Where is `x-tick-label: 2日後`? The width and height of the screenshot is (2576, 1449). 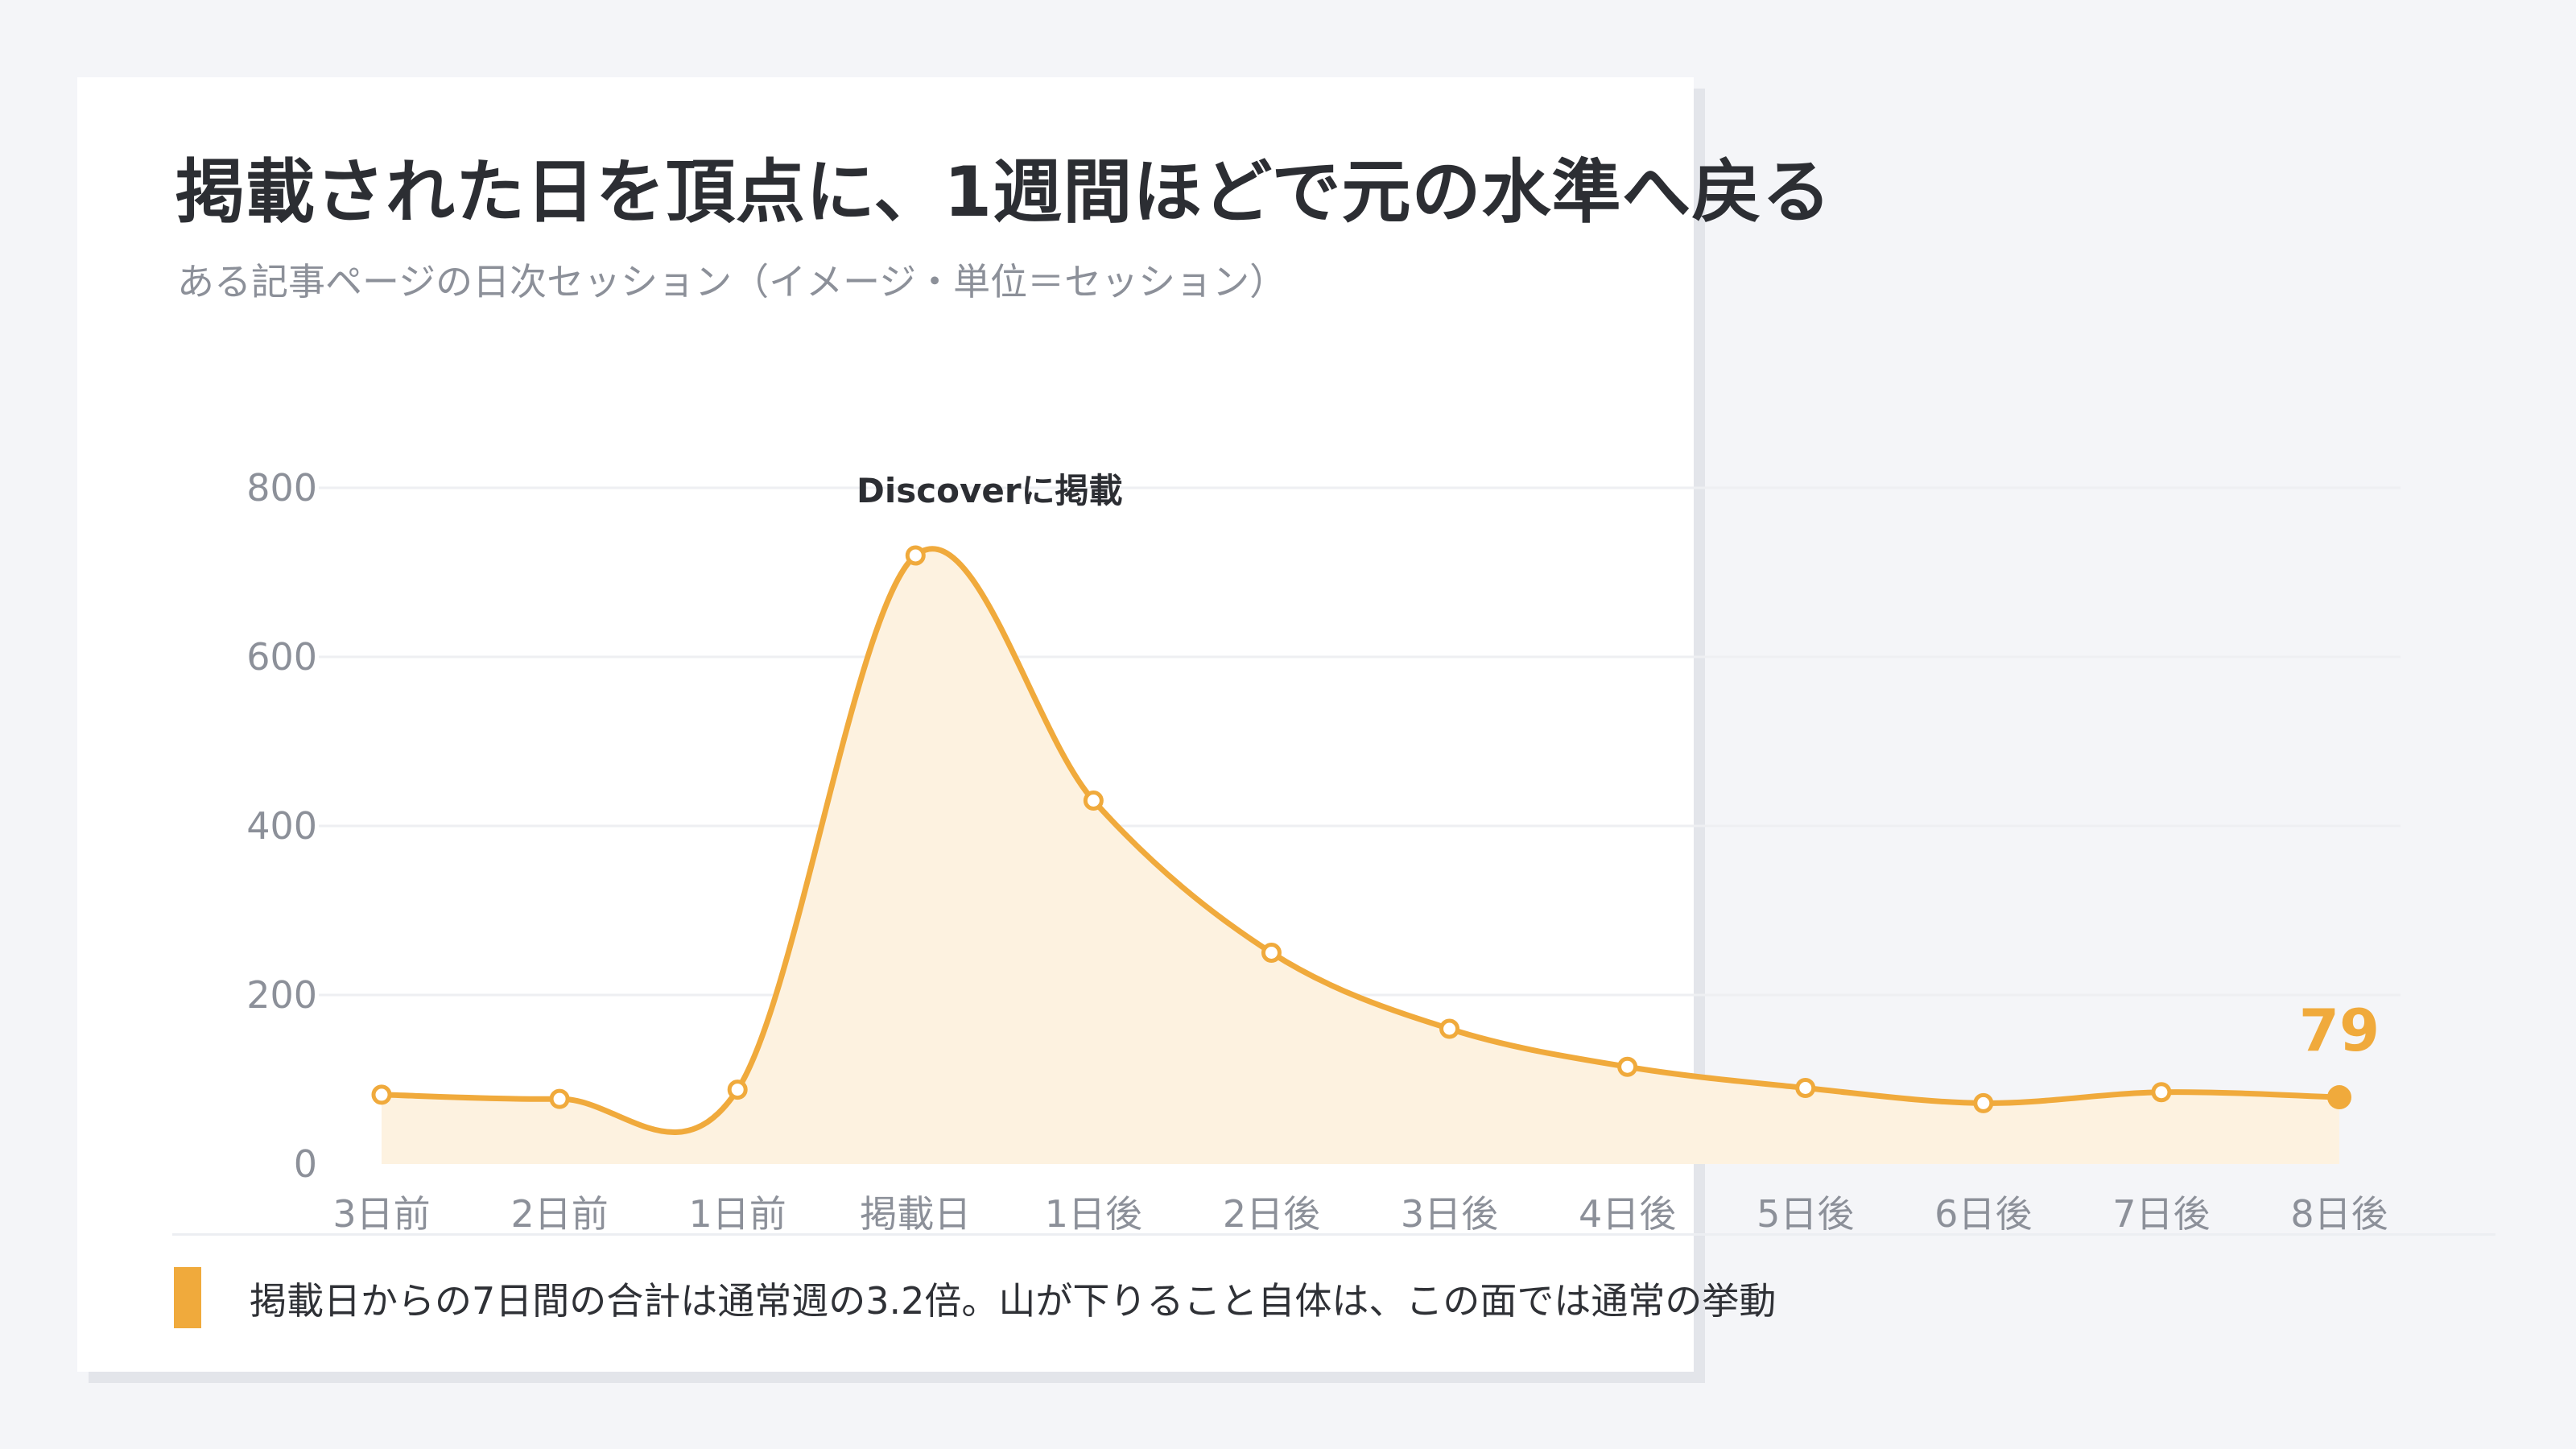
x-tick-label: 2日後 is located at coordinates (1271, 1214).